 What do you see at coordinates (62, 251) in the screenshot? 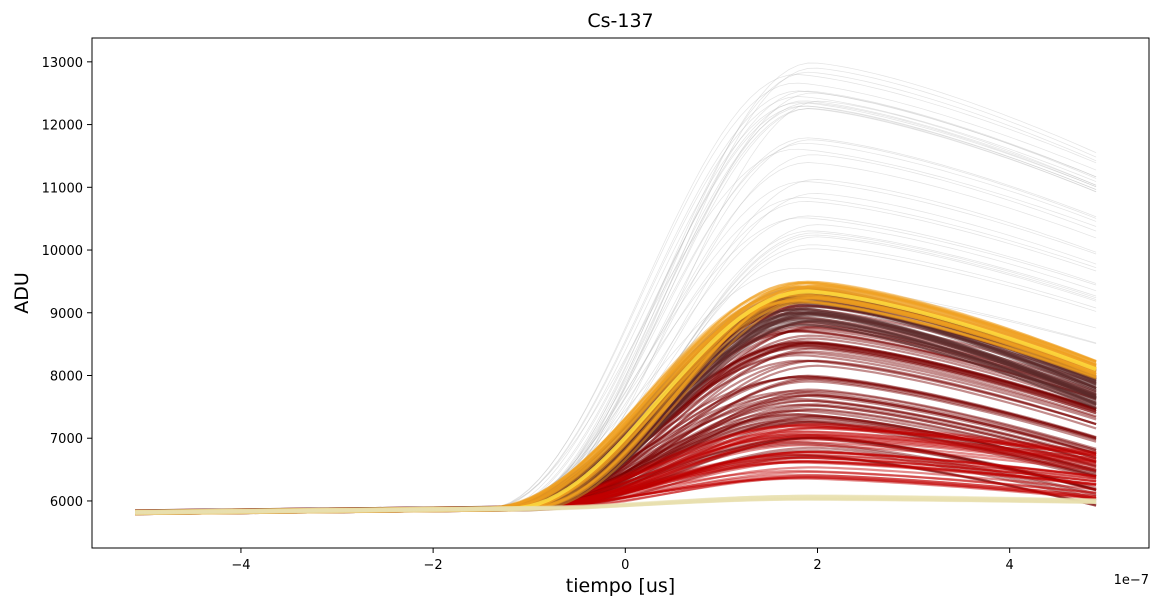
I see `y-tick-label: 10000` at bounding box center [62, 251].